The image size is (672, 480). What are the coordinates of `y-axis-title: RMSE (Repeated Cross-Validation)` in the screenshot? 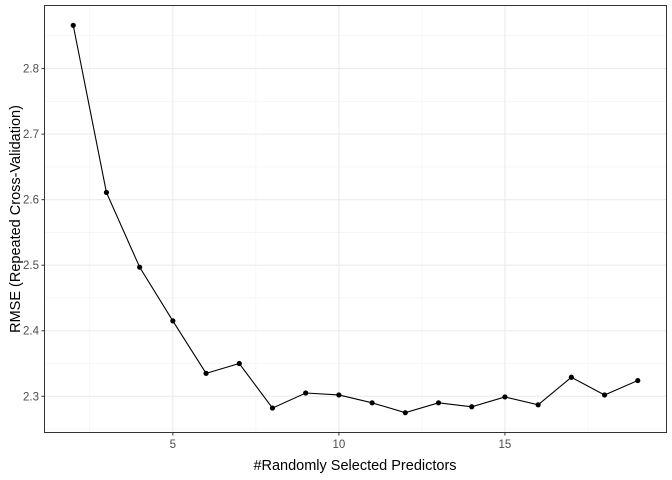 It's located at (16, 219).